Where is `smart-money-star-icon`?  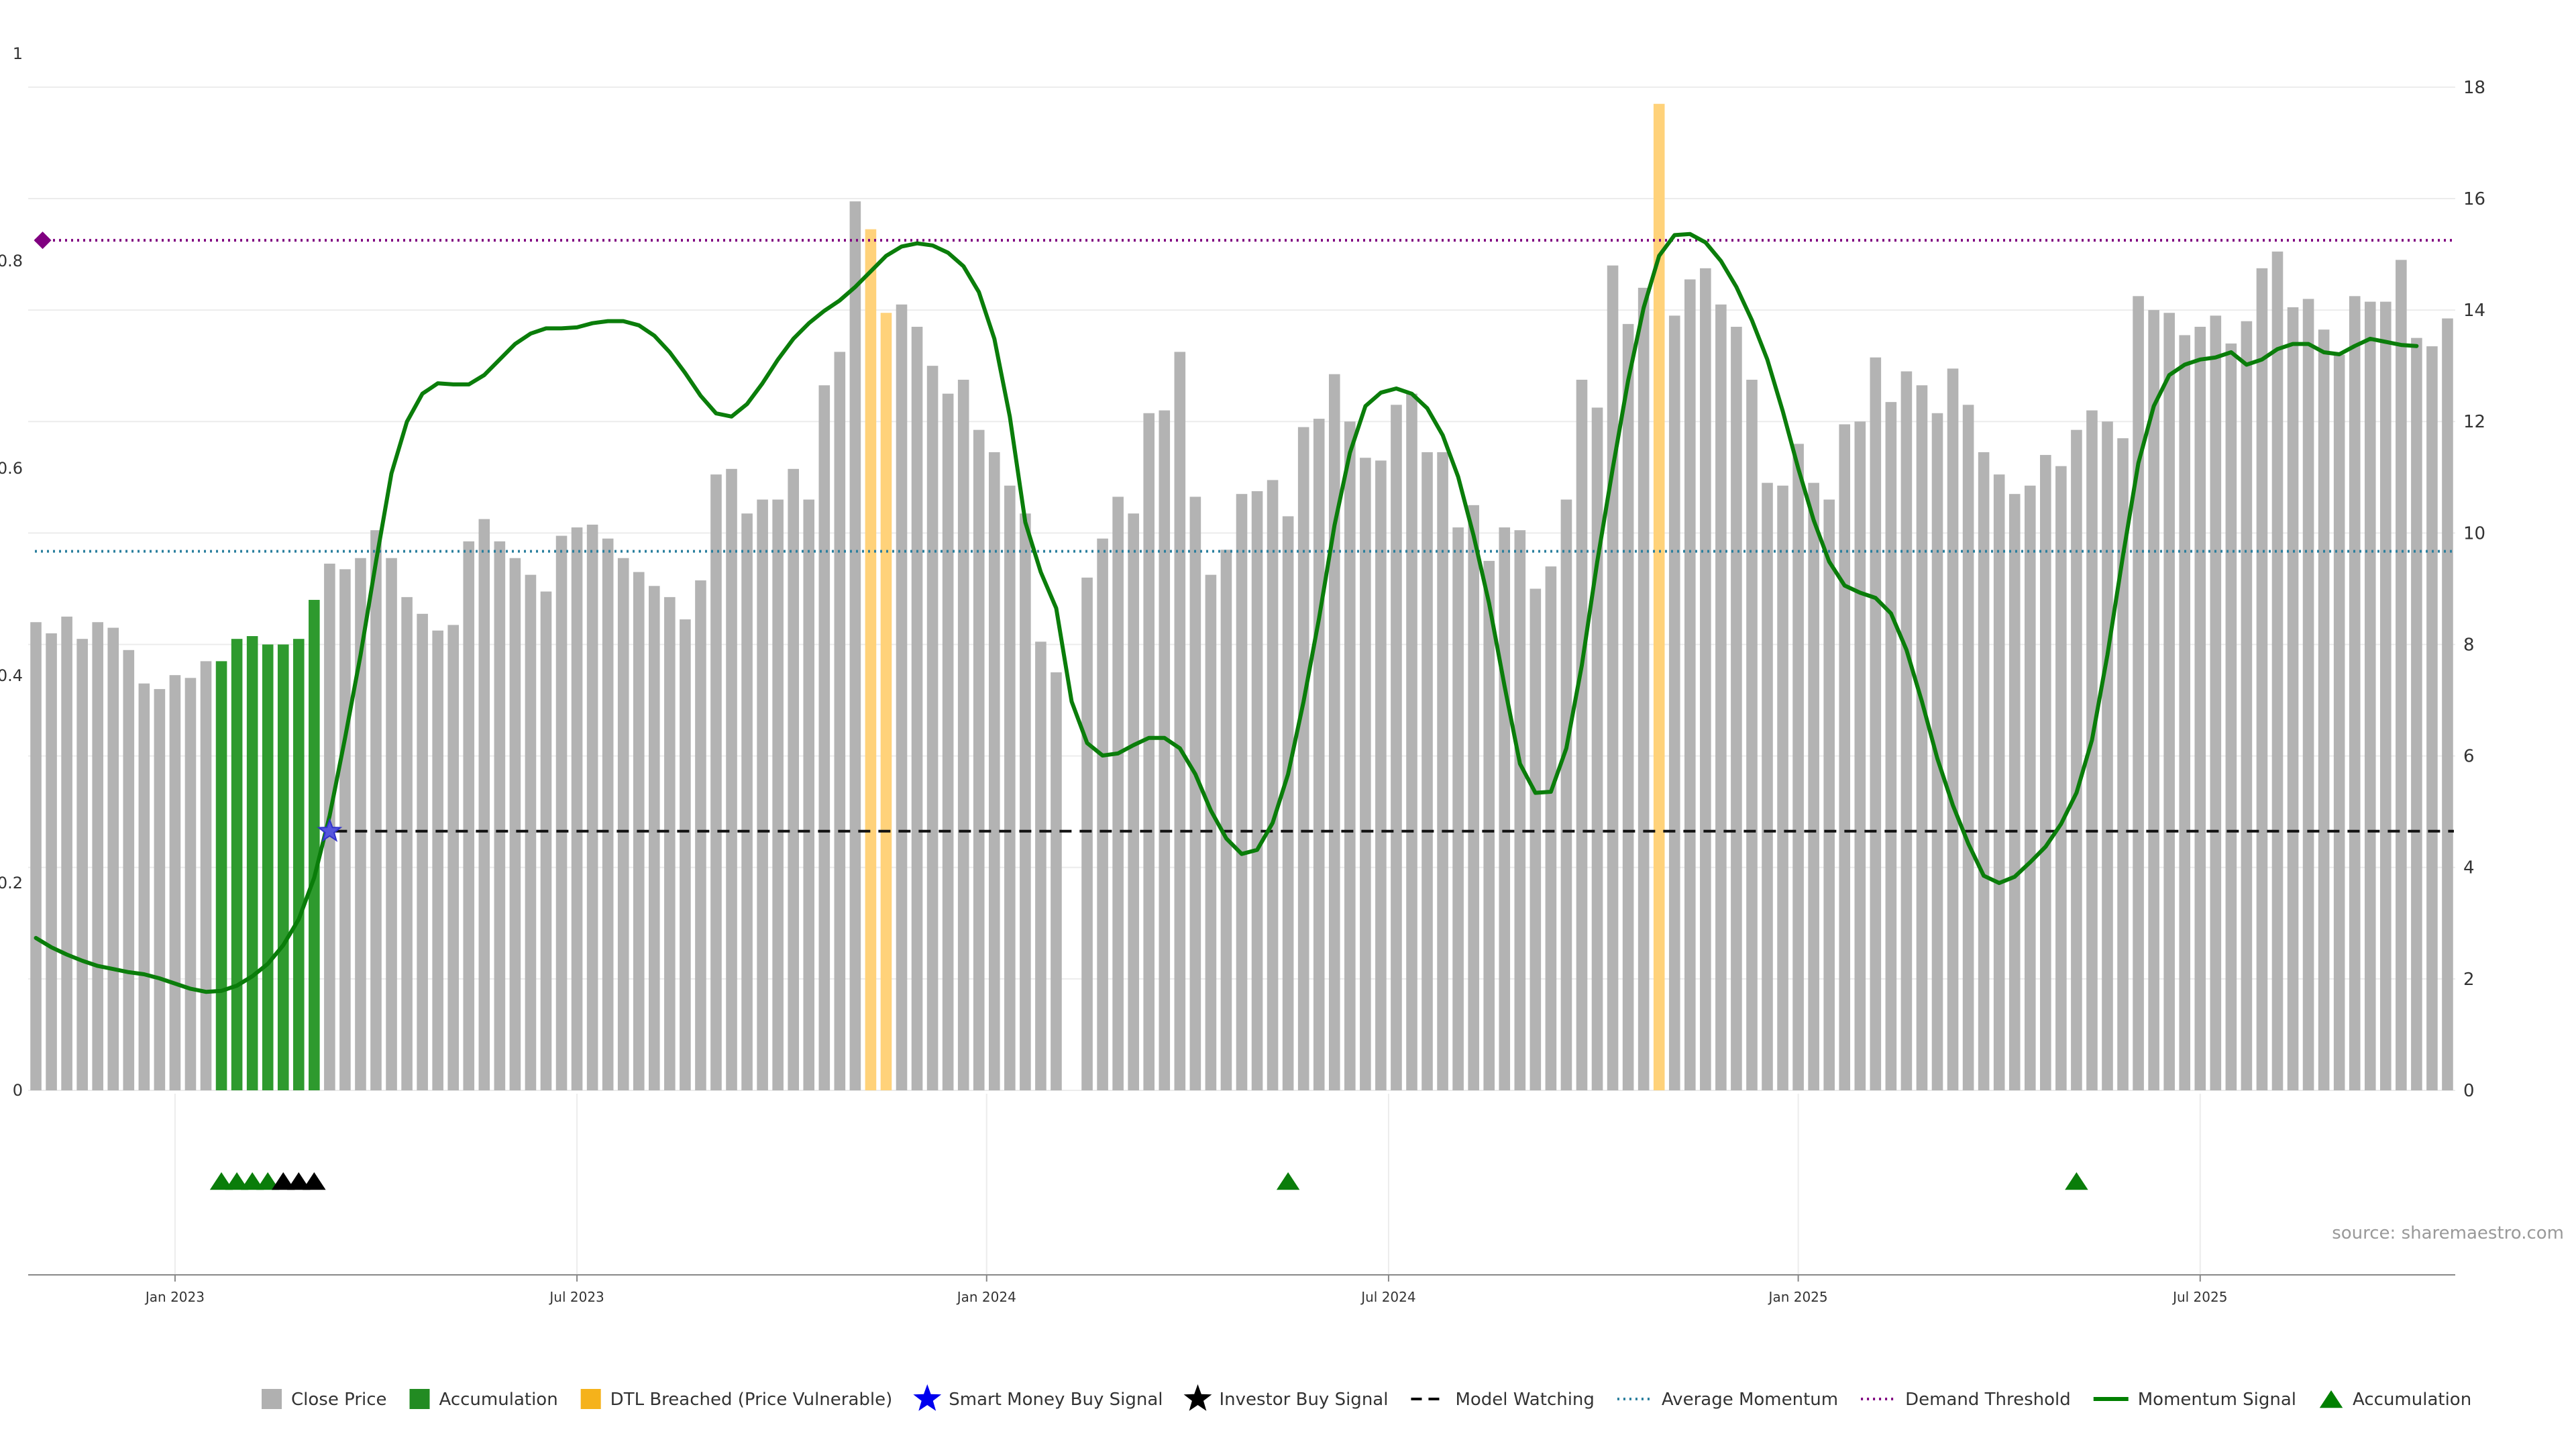
smart-money-star-icon is located at coordinates (927, 1397).